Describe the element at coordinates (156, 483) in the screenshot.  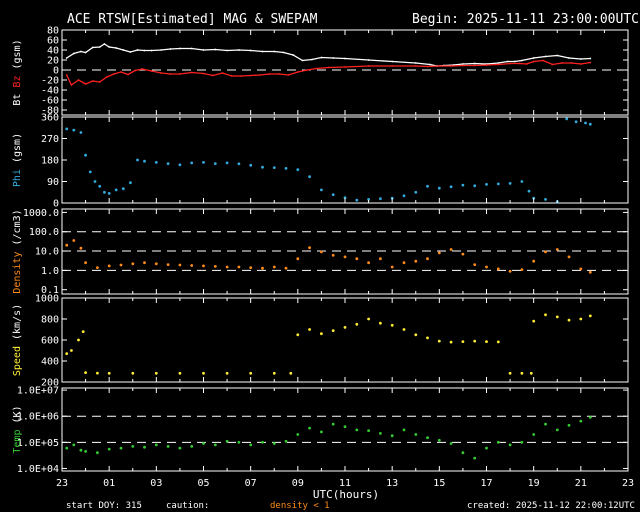
I see `x-tick-label: 03` at that location.